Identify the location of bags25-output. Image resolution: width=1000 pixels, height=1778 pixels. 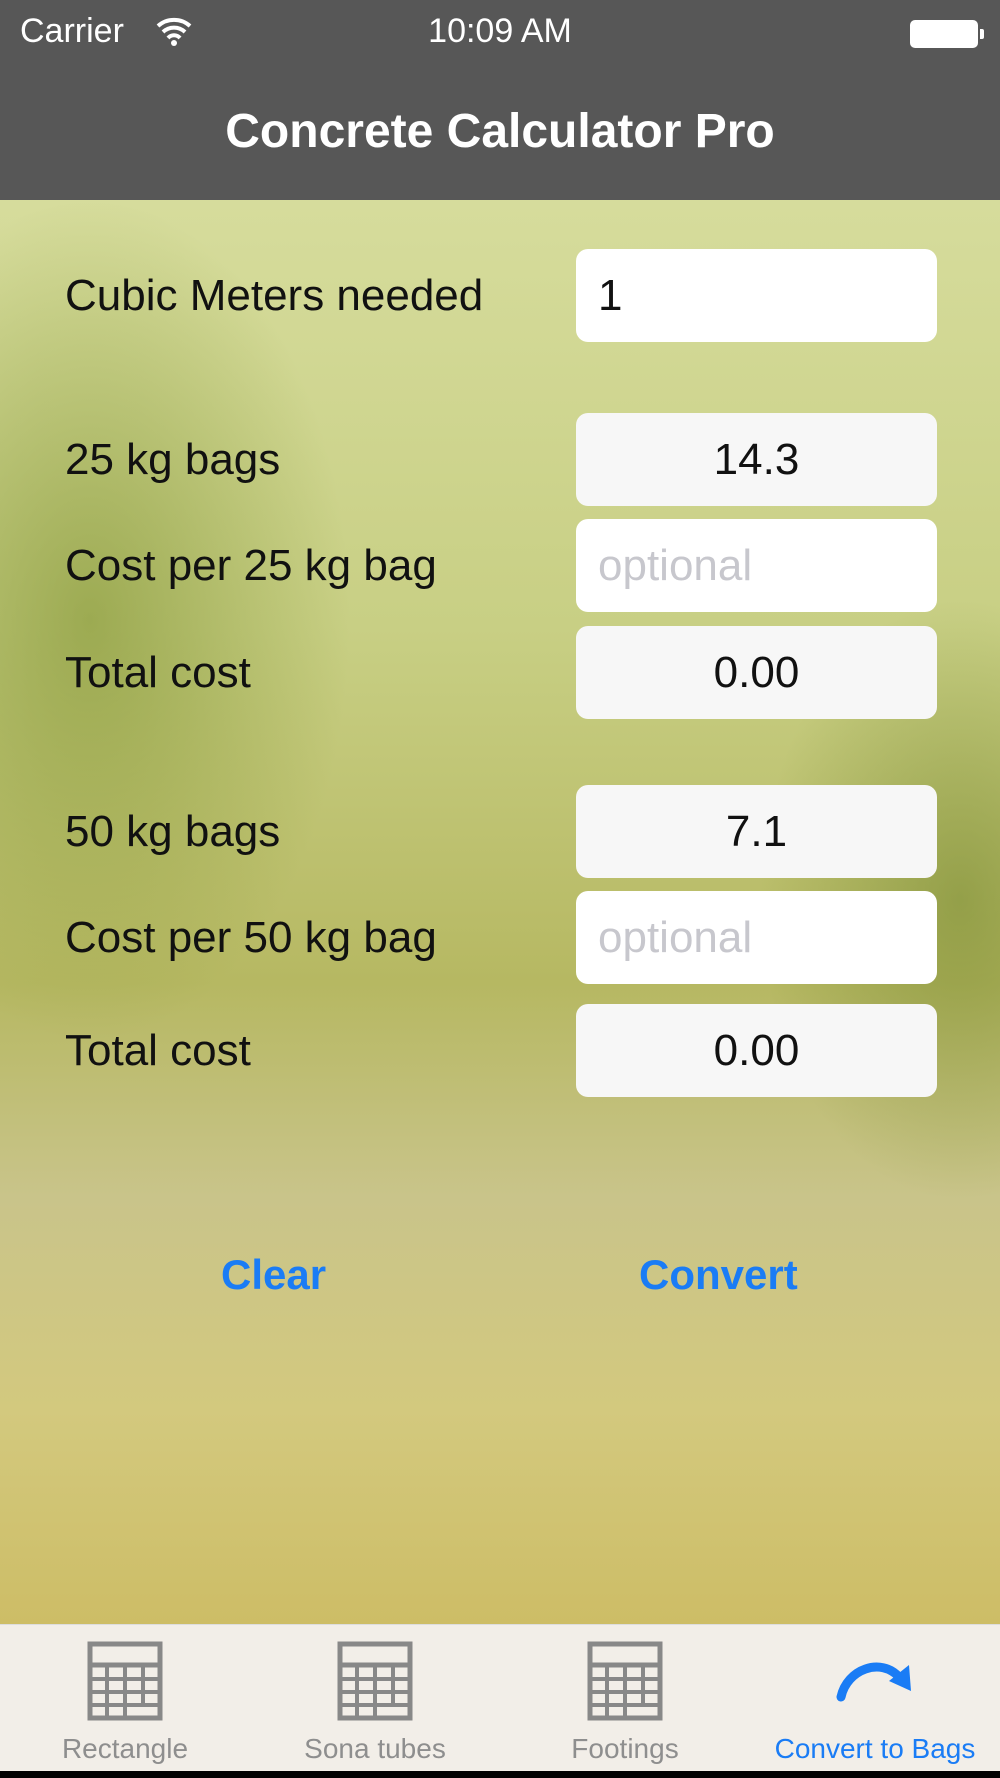
(756, 459).